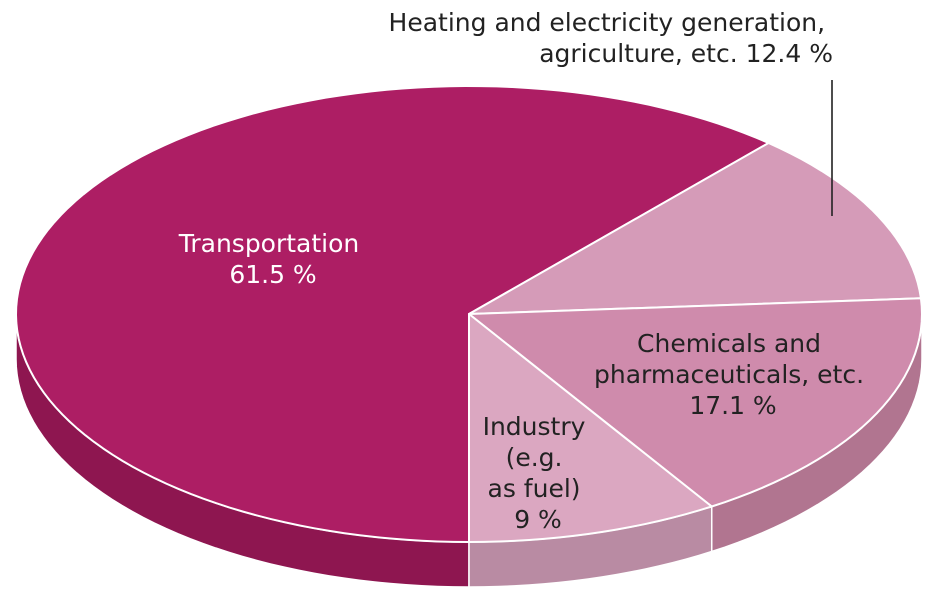  Describe the element at coordinates (729, 343) in the screenshot. I see `slice-label-chemicals-line-1: Chemicals and` at that location.